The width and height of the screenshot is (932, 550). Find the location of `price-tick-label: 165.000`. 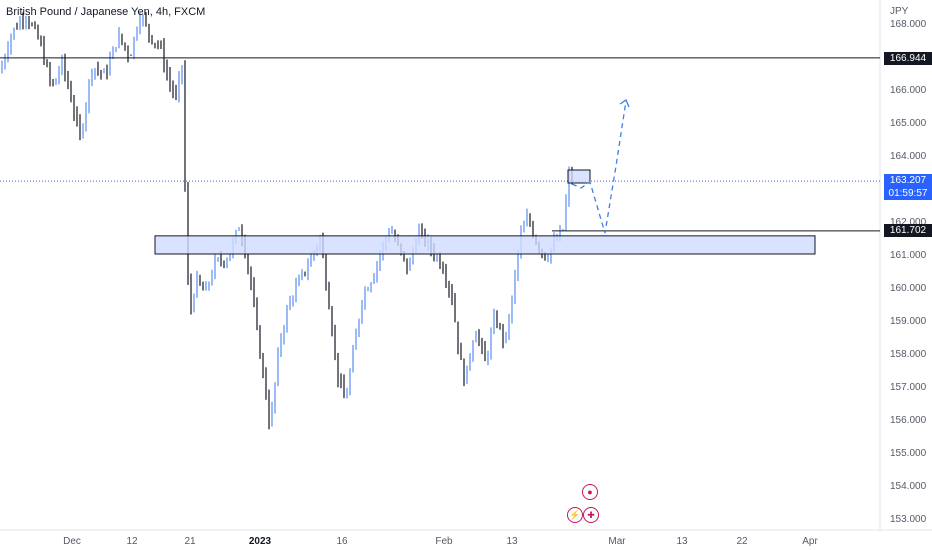

price-tick-label: 165.000 is located at coordinates (908, 123).